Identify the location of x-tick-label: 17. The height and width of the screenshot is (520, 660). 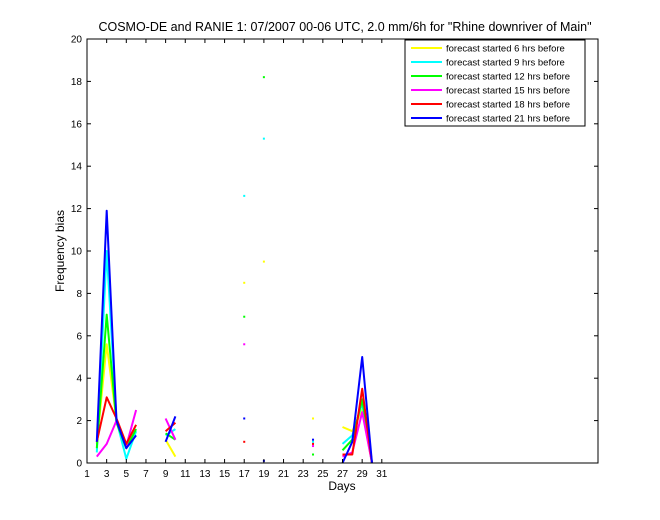
(245, 474).